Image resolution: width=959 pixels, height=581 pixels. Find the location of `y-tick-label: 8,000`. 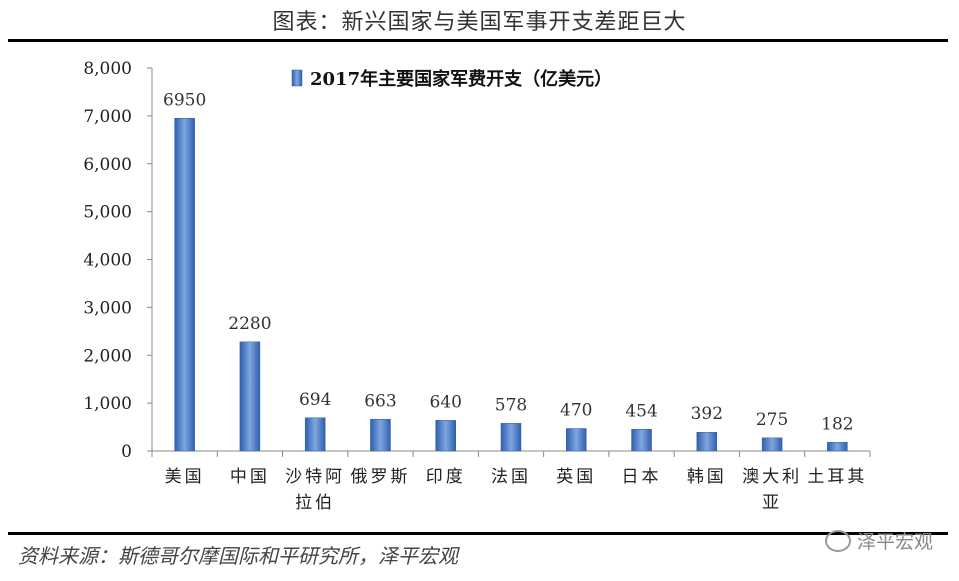

y-tick-label: 8,000 is located at coordinates (107, 69).